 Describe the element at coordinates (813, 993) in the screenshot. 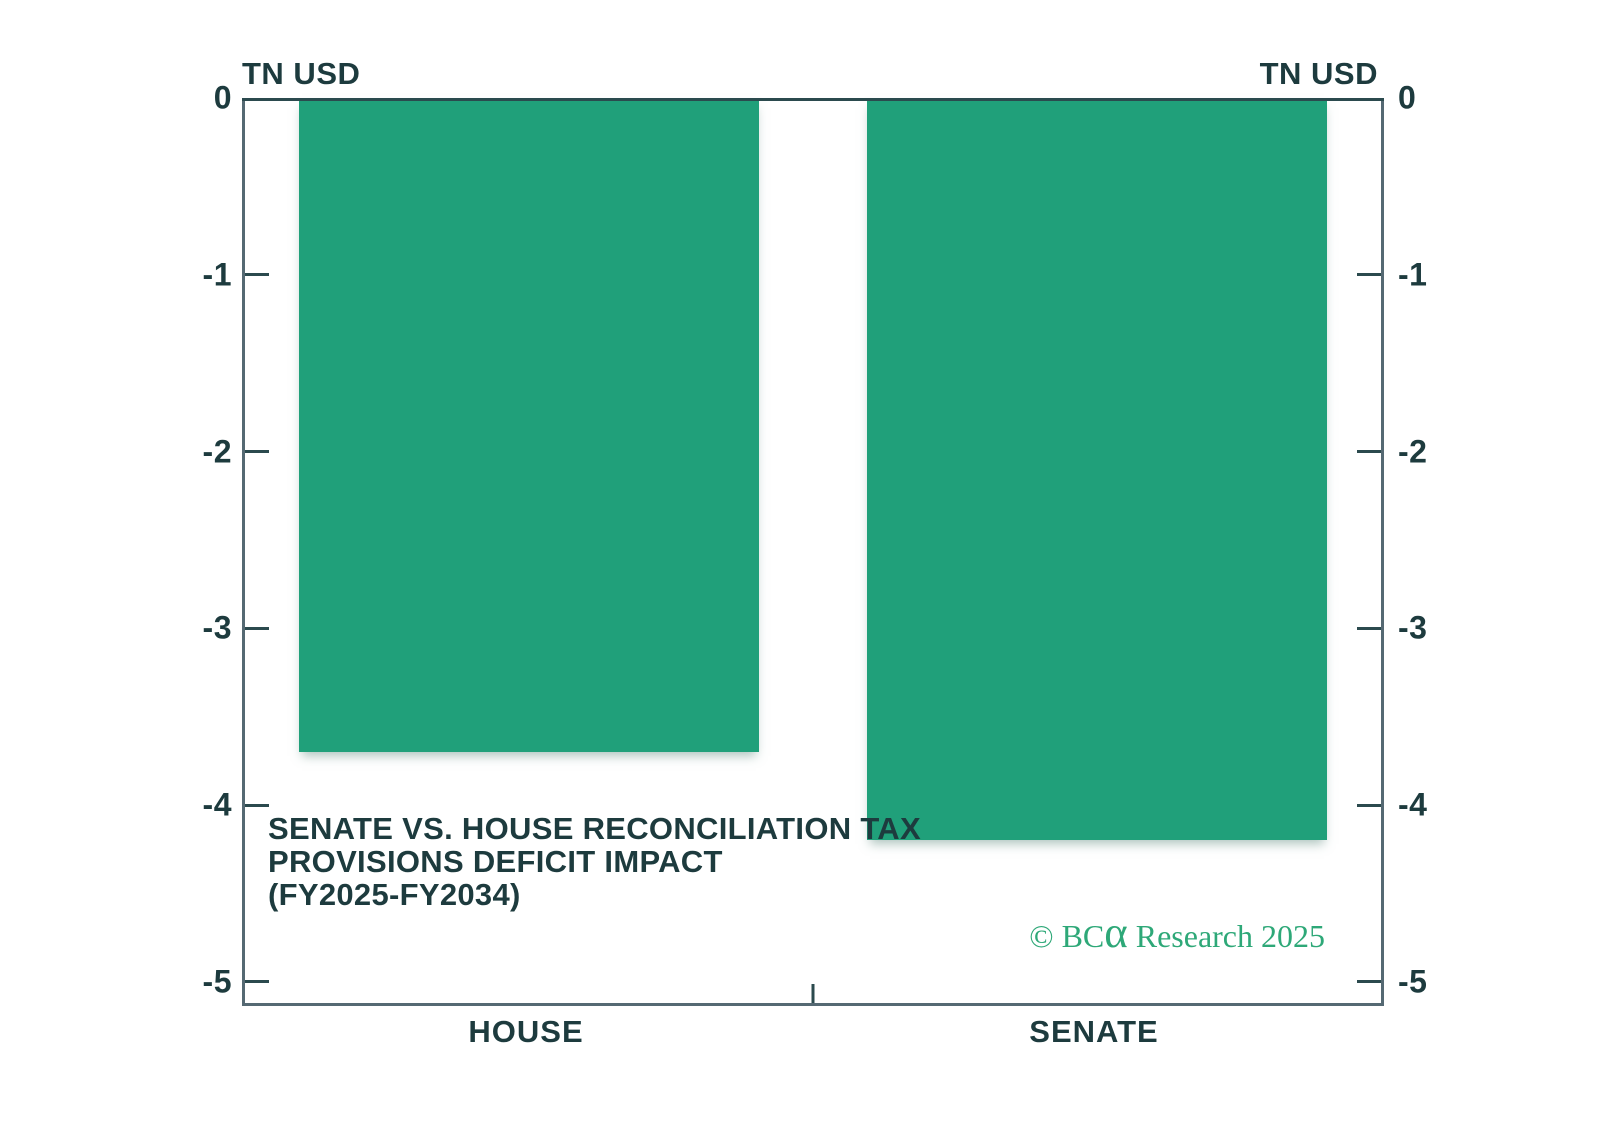

I see `x-axis-mid-tick` at that location.